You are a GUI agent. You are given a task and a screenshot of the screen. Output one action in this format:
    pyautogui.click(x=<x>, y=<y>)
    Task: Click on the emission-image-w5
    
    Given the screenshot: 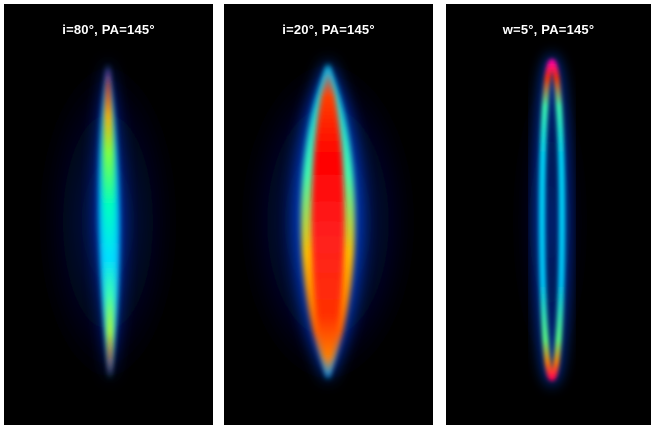 What is the action you would take?
    pyautogui.click(x=550, y=222)
    